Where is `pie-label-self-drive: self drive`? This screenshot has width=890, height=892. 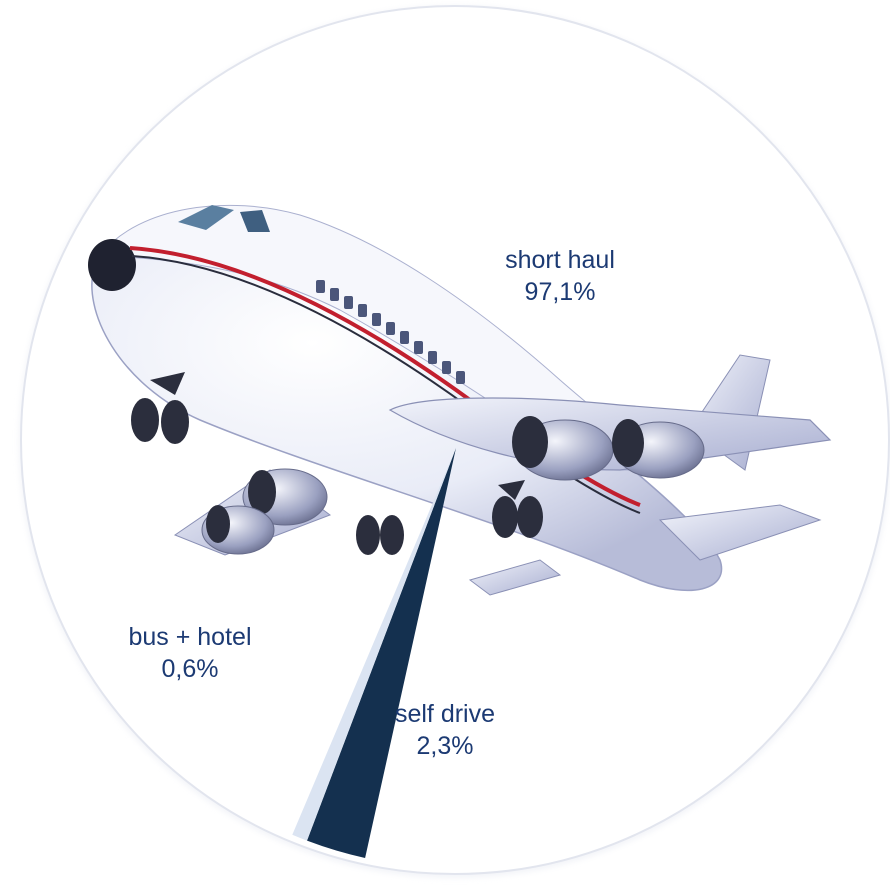
pie-label-self-drive: self drive is located at coordinates (445, 714).